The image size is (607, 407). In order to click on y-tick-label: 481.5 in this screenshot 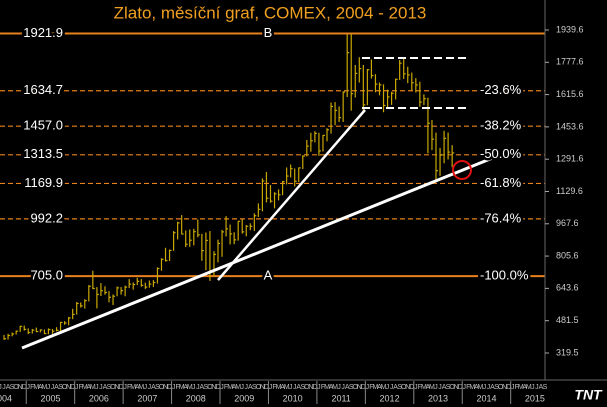, I will do `click(567, 320)`.